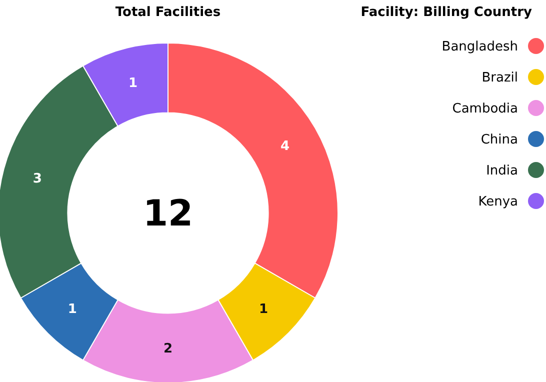 The width and height of the screenshot is (546, 382). Describe the element at coordinates (168, 349) in the screenshot. I see `data-label: 2` at that location.